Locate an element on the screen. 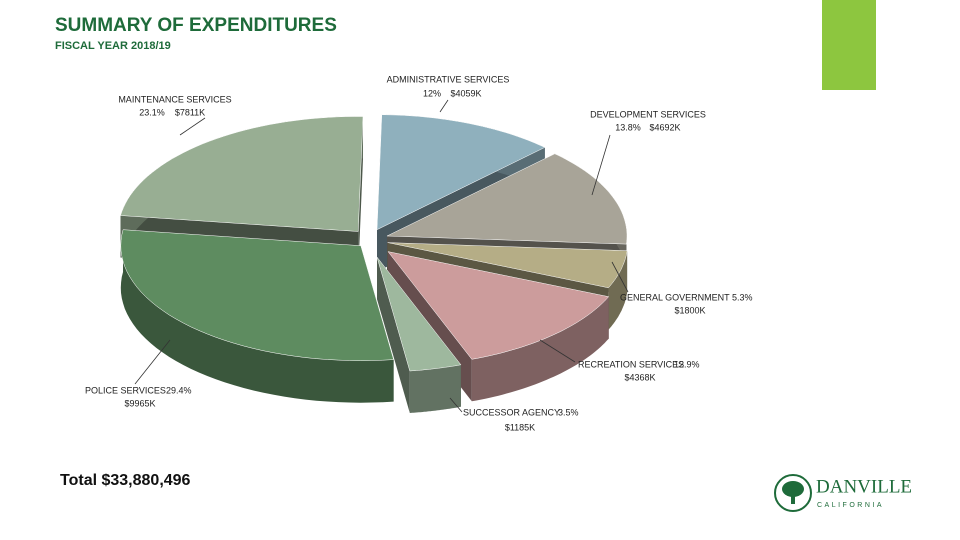 Image resolution: width=960 pixels, height=540 pixels. accent-block is located at coordinates (849, 45).